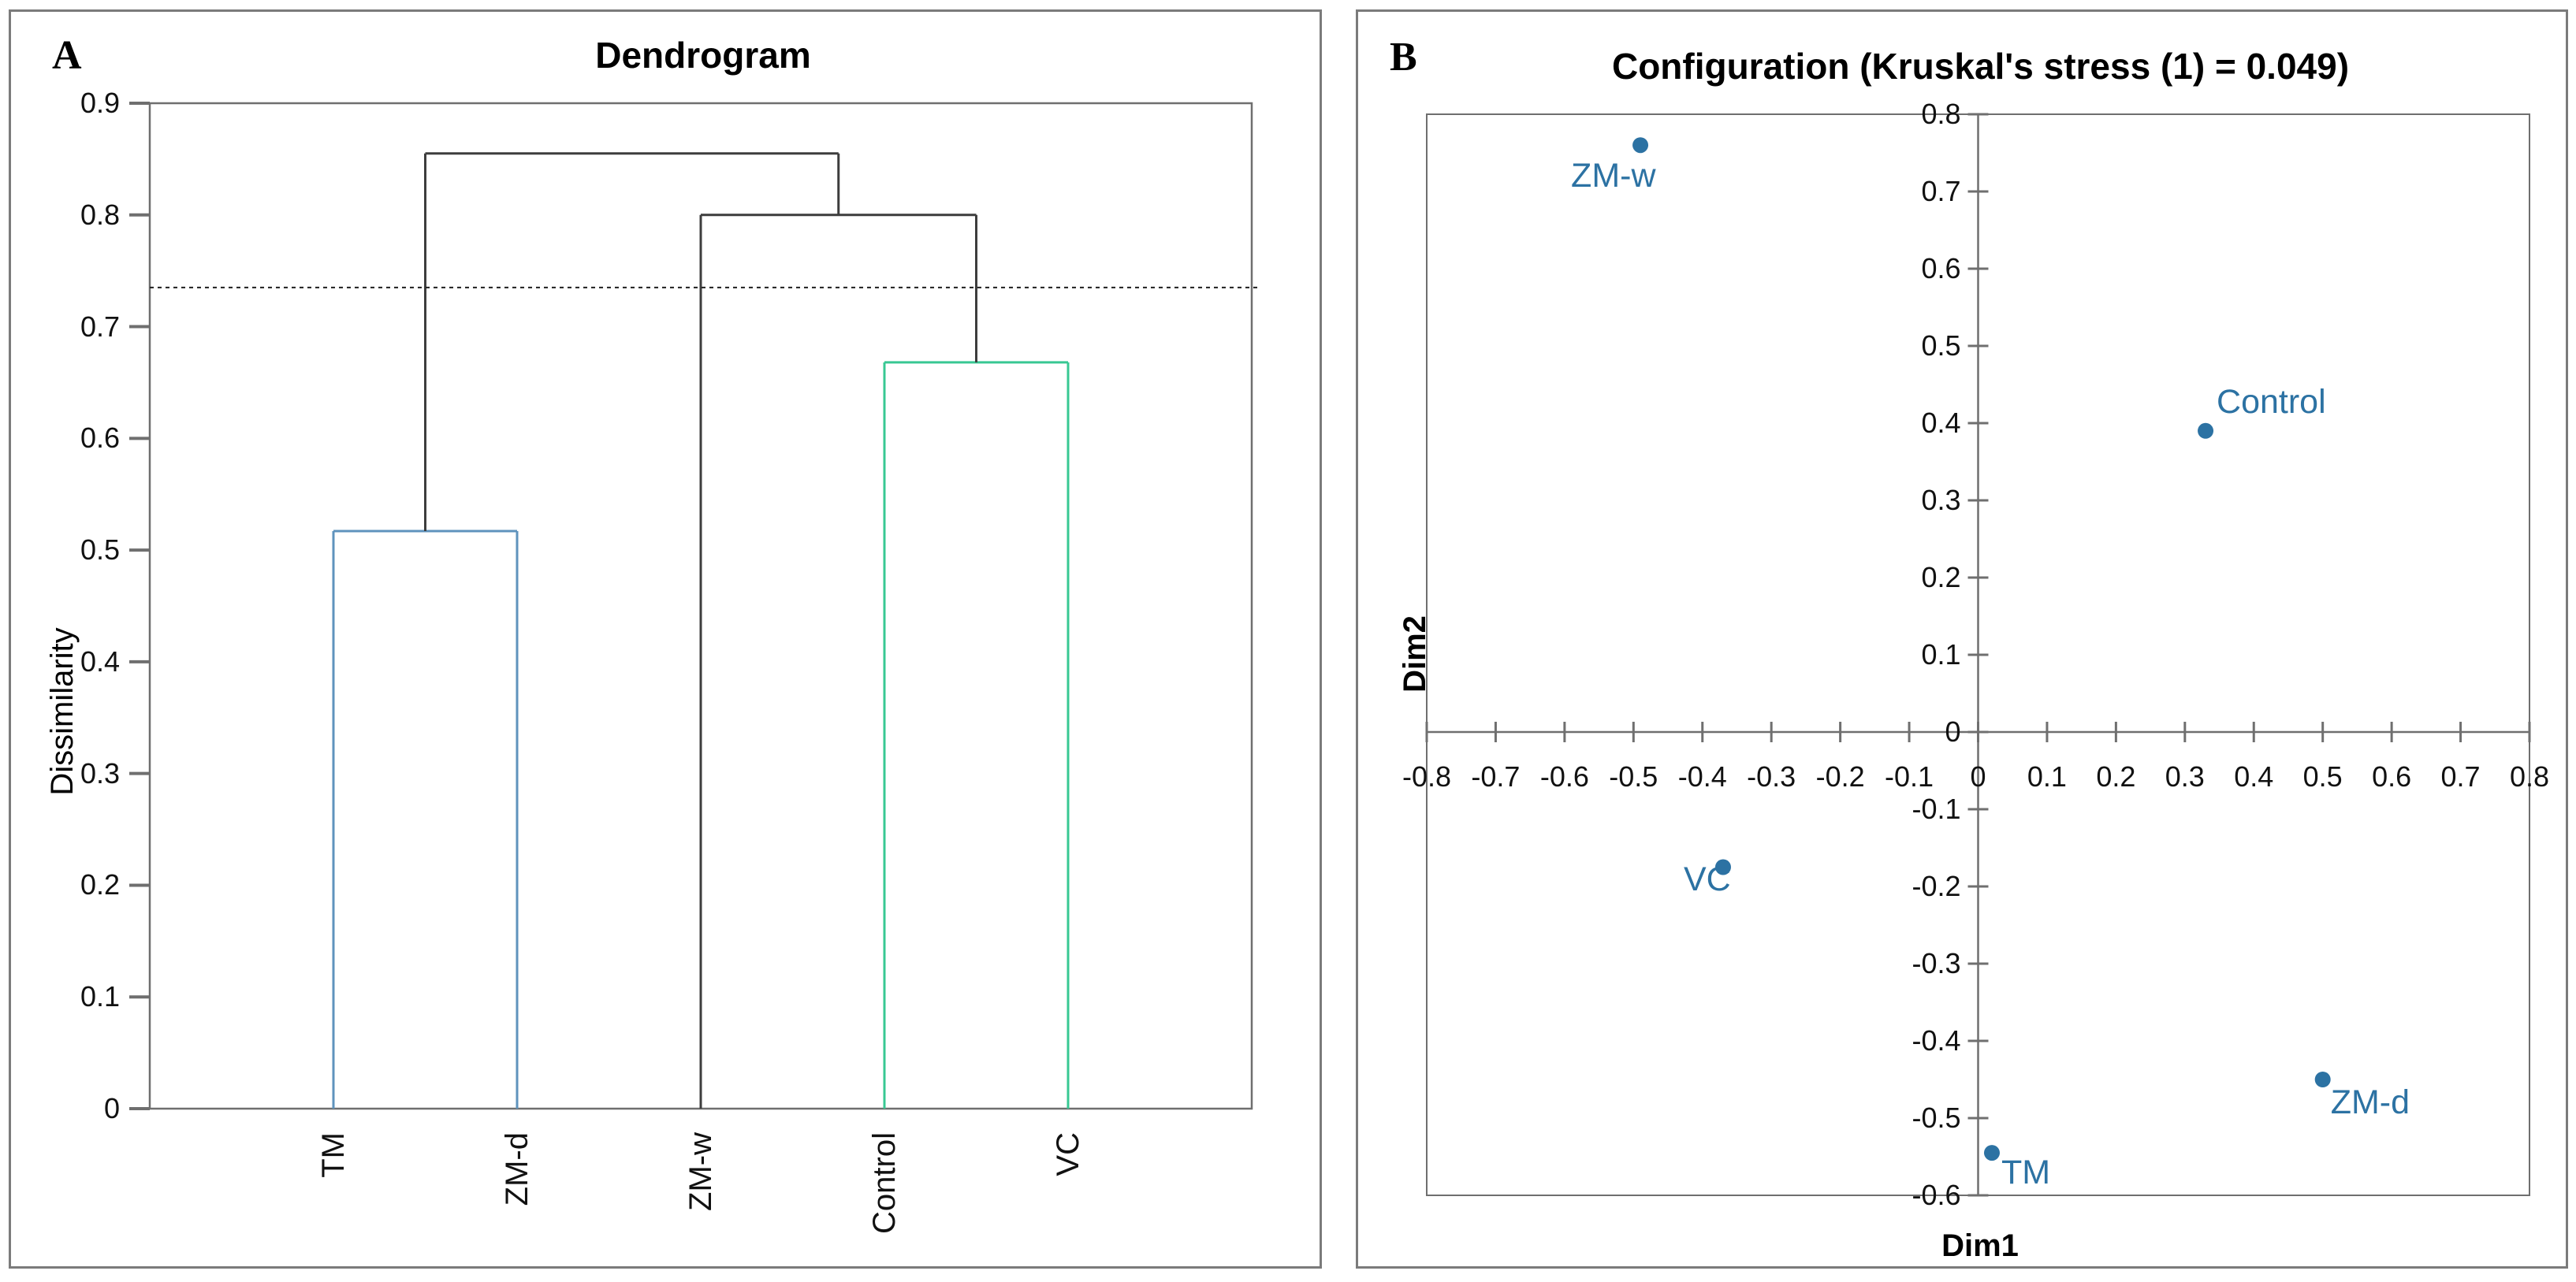  What do you see at coordinates (1980, 1245) in the screenshot?
I see `panel-b-x-axis-title: Dim1` at bounding box center [1980, 1245].